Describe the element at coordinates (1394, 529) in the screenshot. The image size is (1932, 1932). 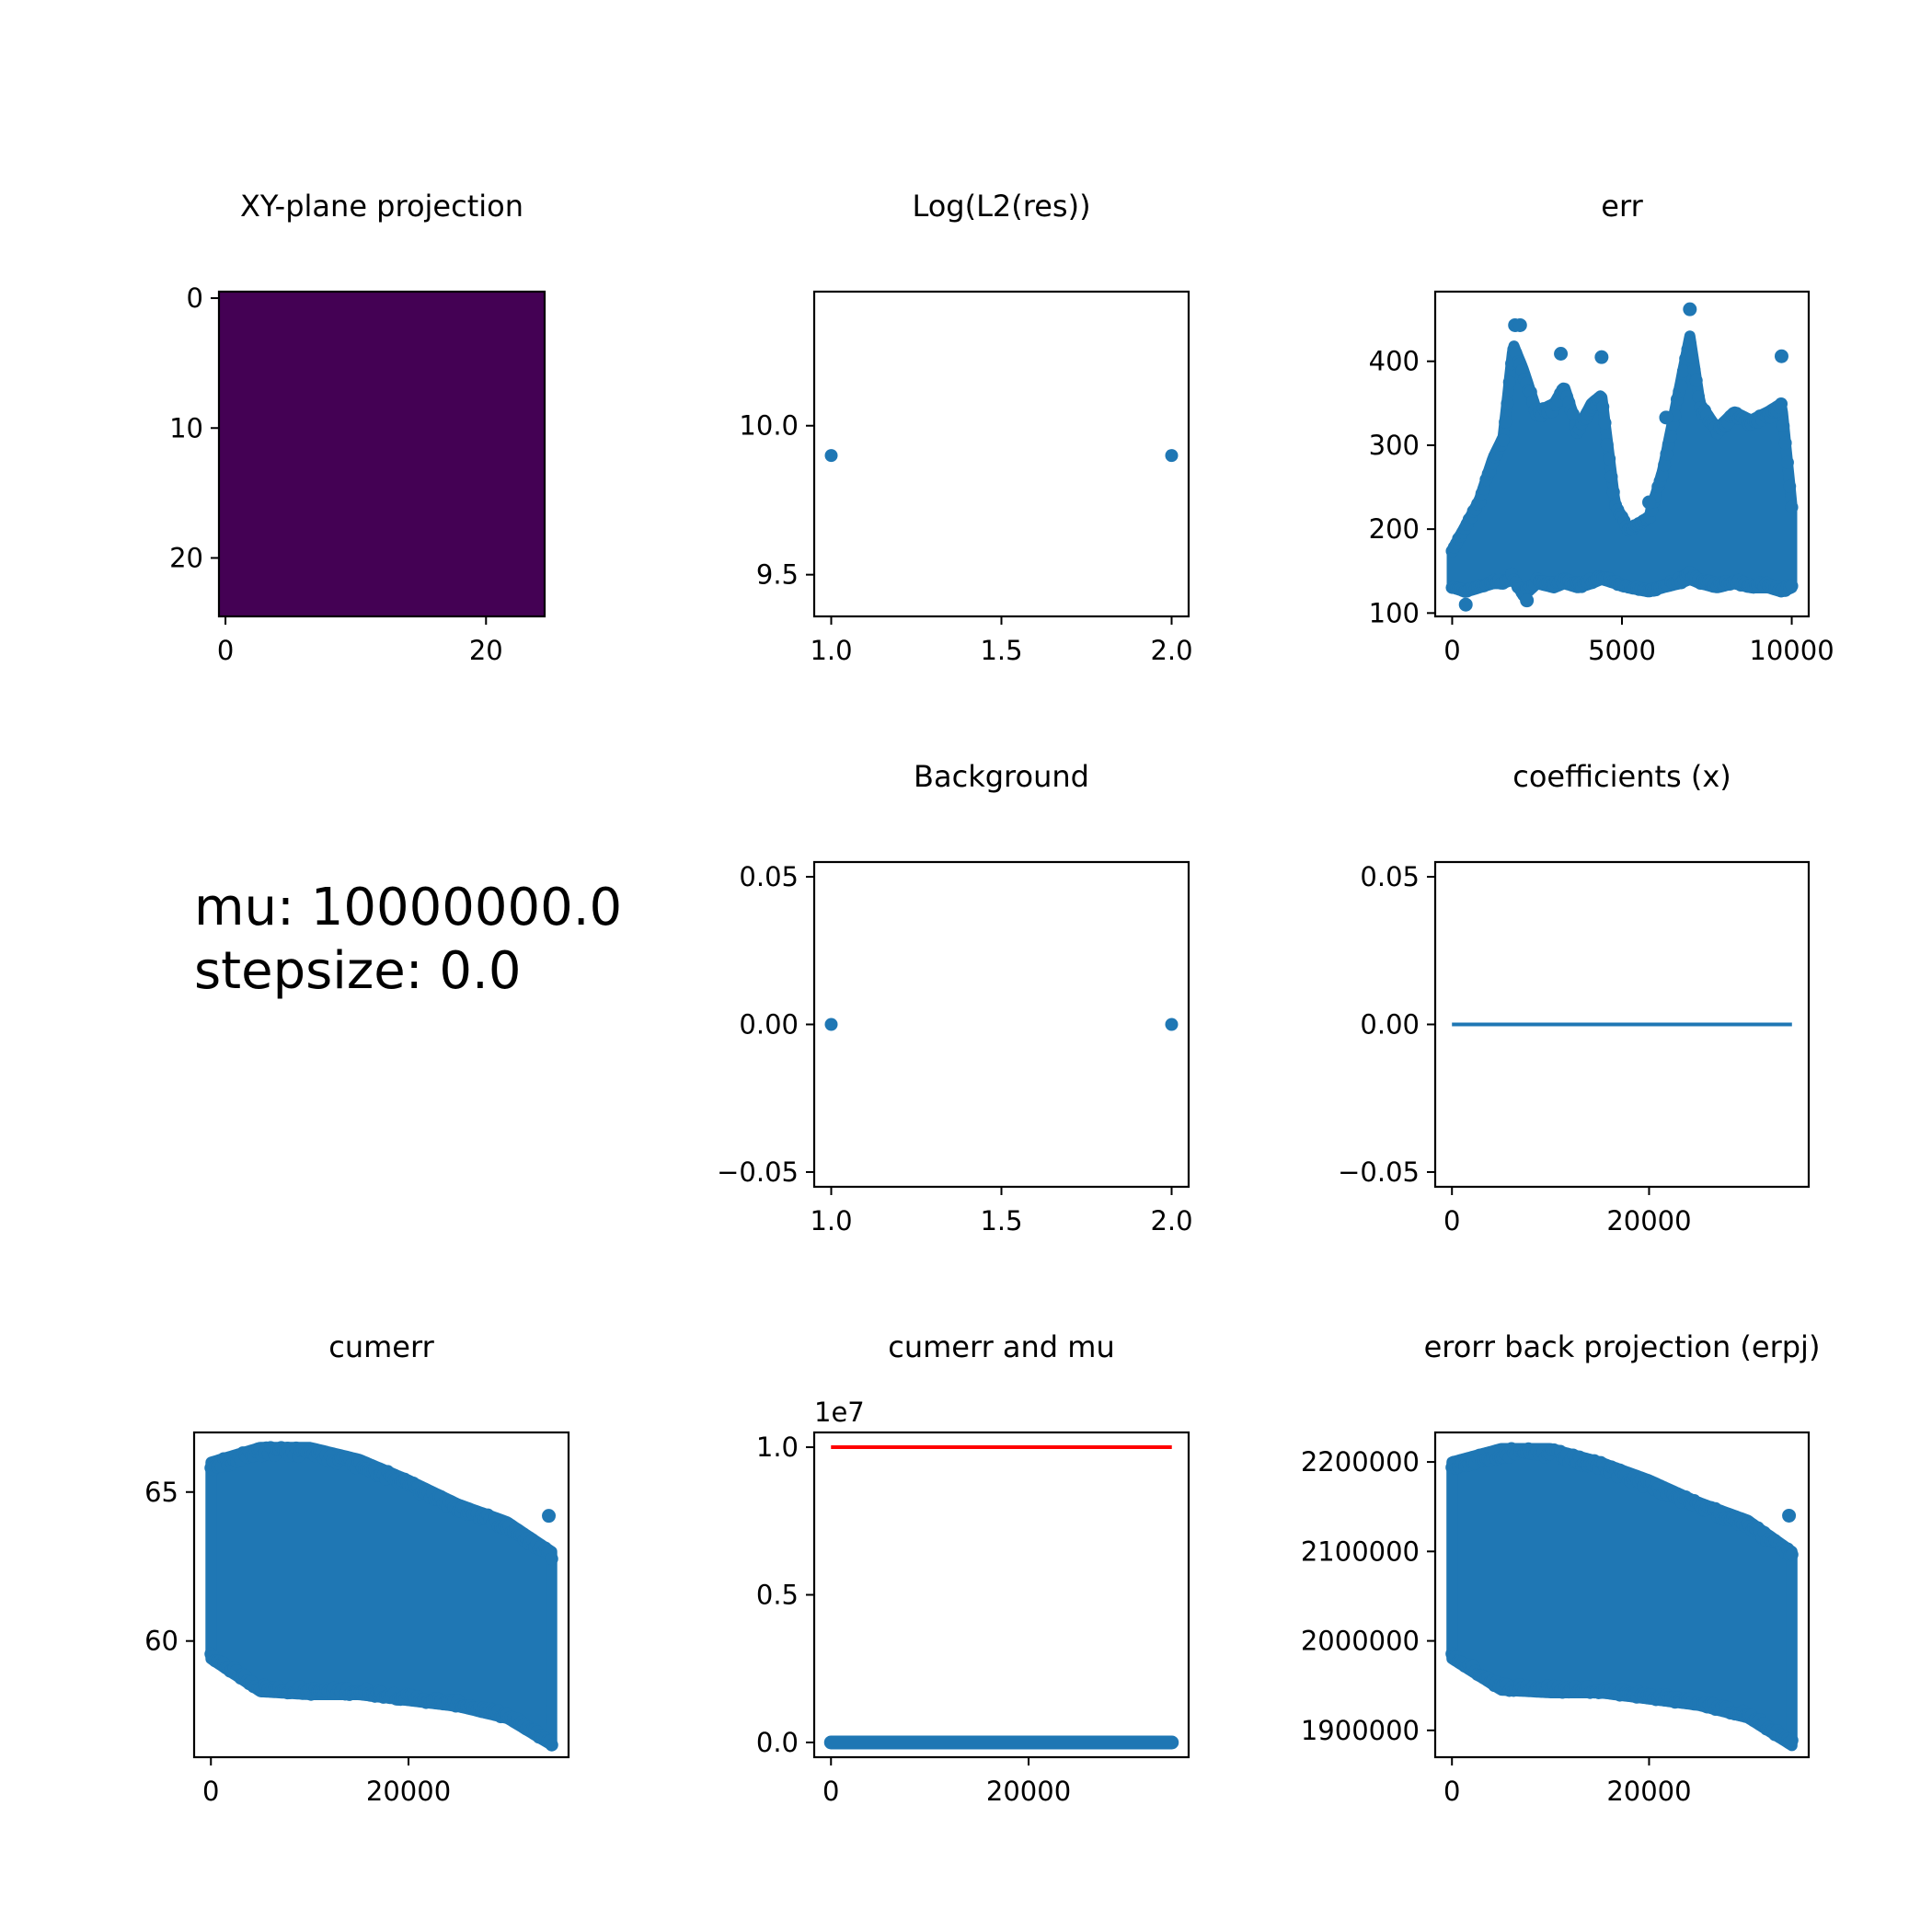
I see `y-tick-label: 200` at that location.